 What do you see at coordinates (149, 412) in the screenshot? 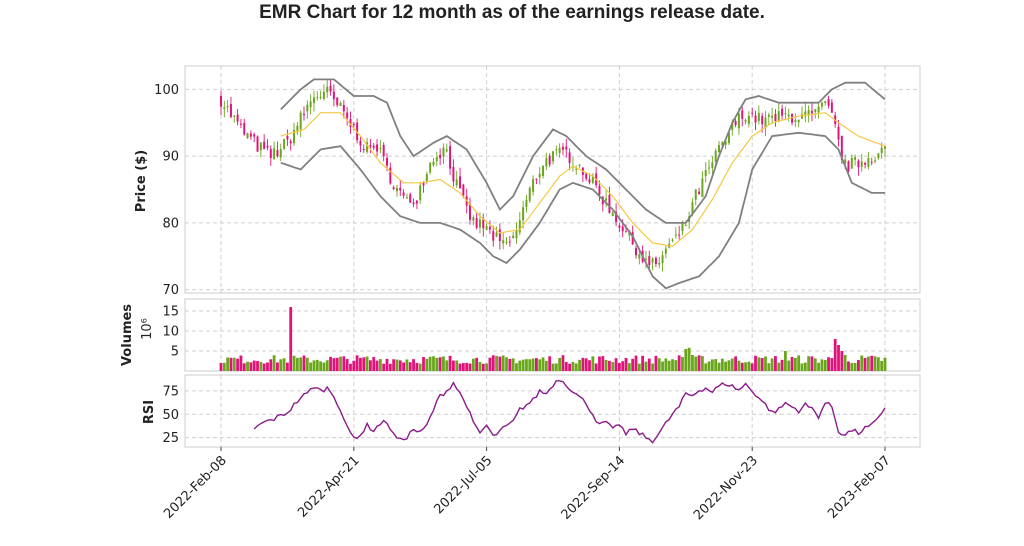
I see `rsi-axis-label: RSI` at bounding box center [149, 412].